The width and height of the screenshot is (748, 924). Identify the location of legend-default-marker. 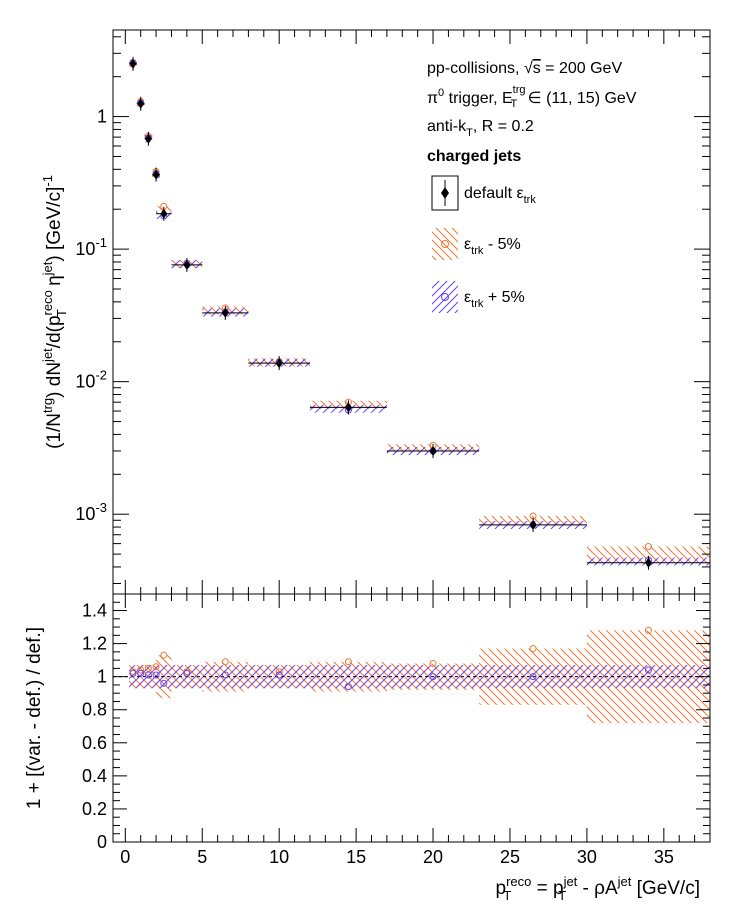
(445, 193).